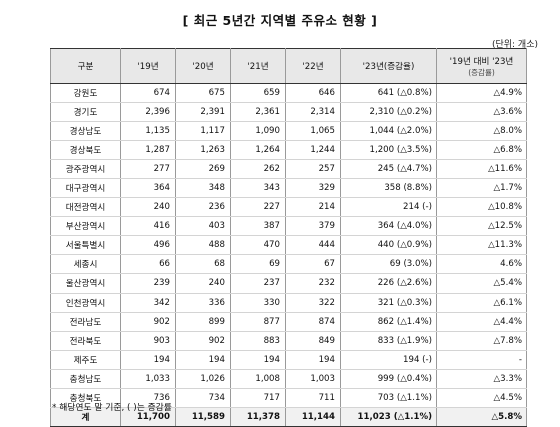 Image resolution: width=560 pixels, height=427 pixels. What do you see at coordinates (313, 93) in the screenshot?
I see `cell-y22: 646` at bounding box center [313, 93].